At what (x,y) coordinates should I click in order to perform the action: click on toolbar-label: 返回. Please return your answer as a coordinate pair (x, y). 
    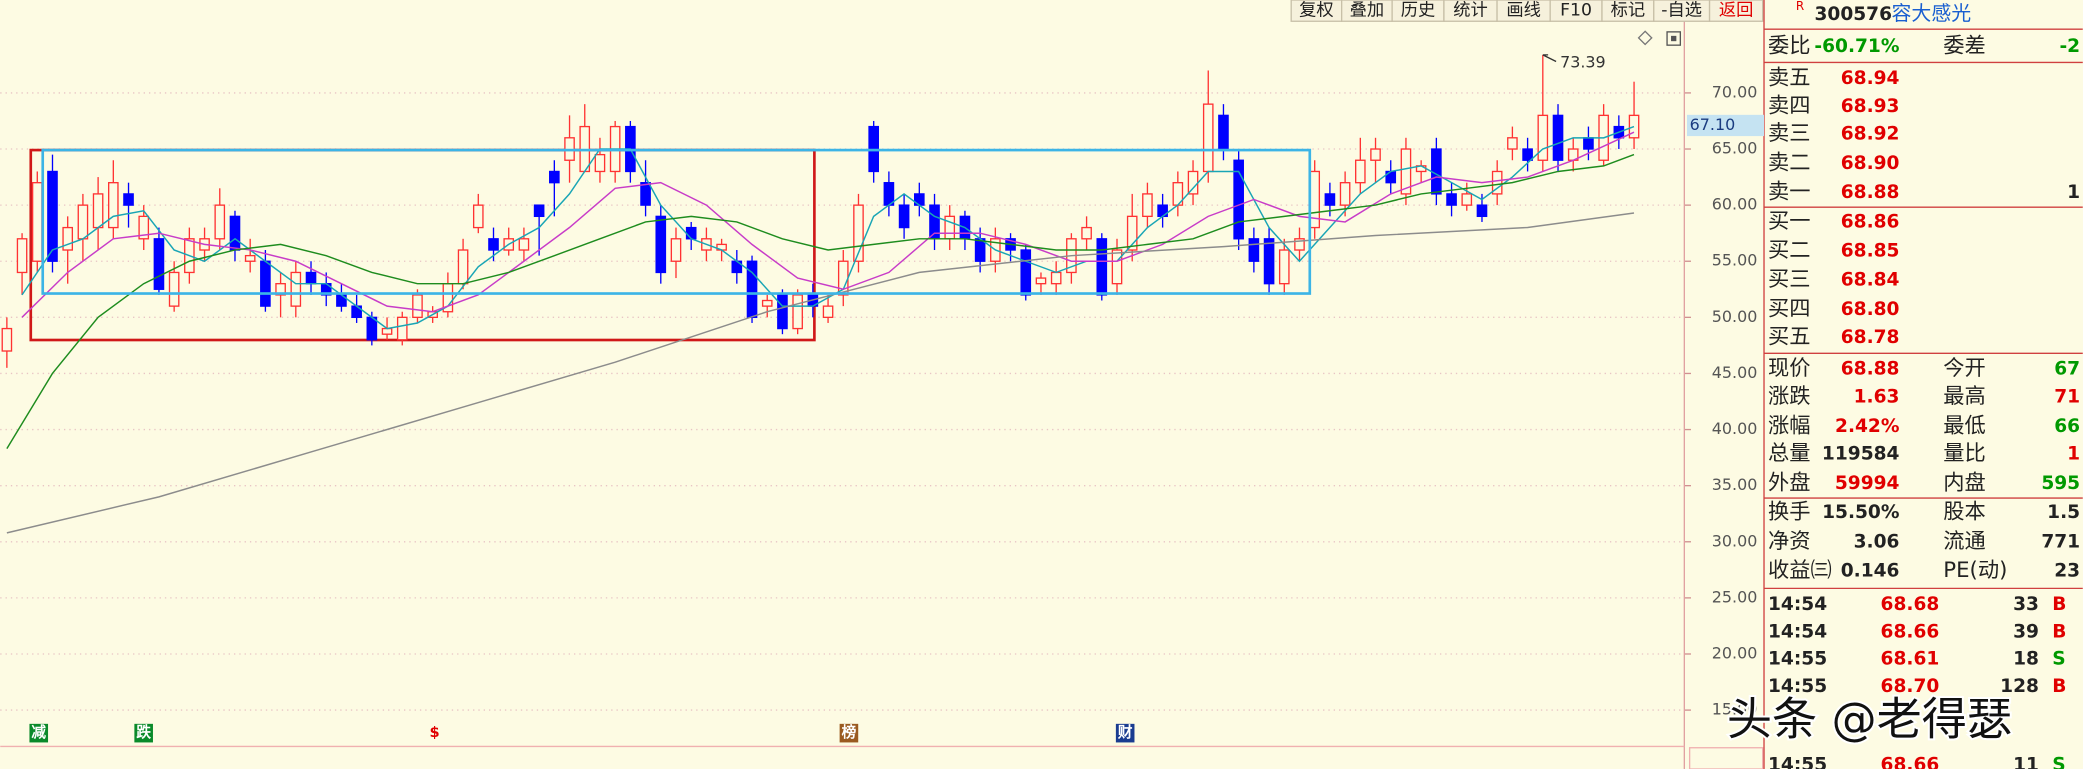
    Looking at the image, I should click on (1736, 11).